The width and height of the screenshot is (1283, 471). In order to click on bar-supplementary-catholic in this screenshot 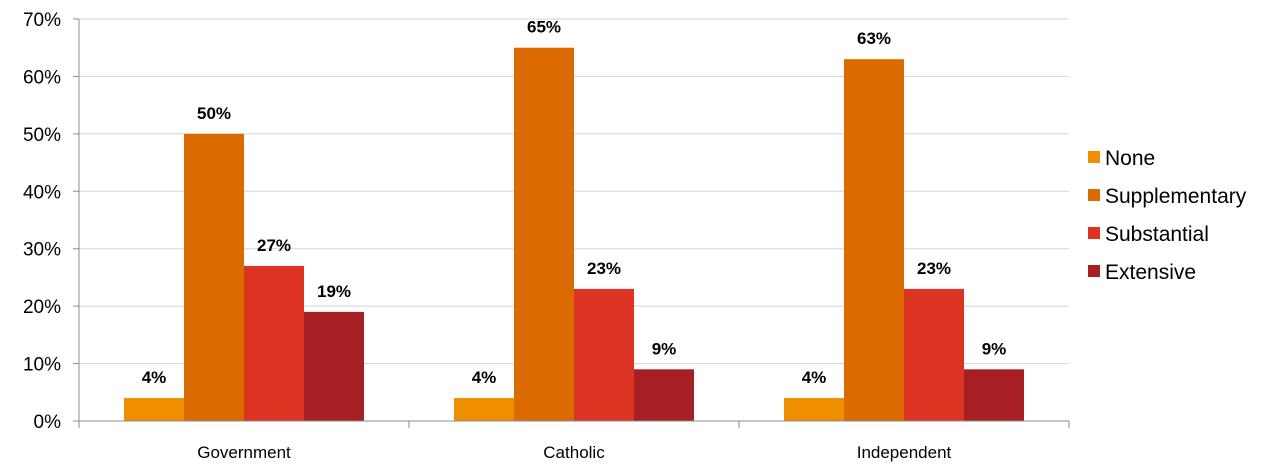, I will do `click(544, 234)`.